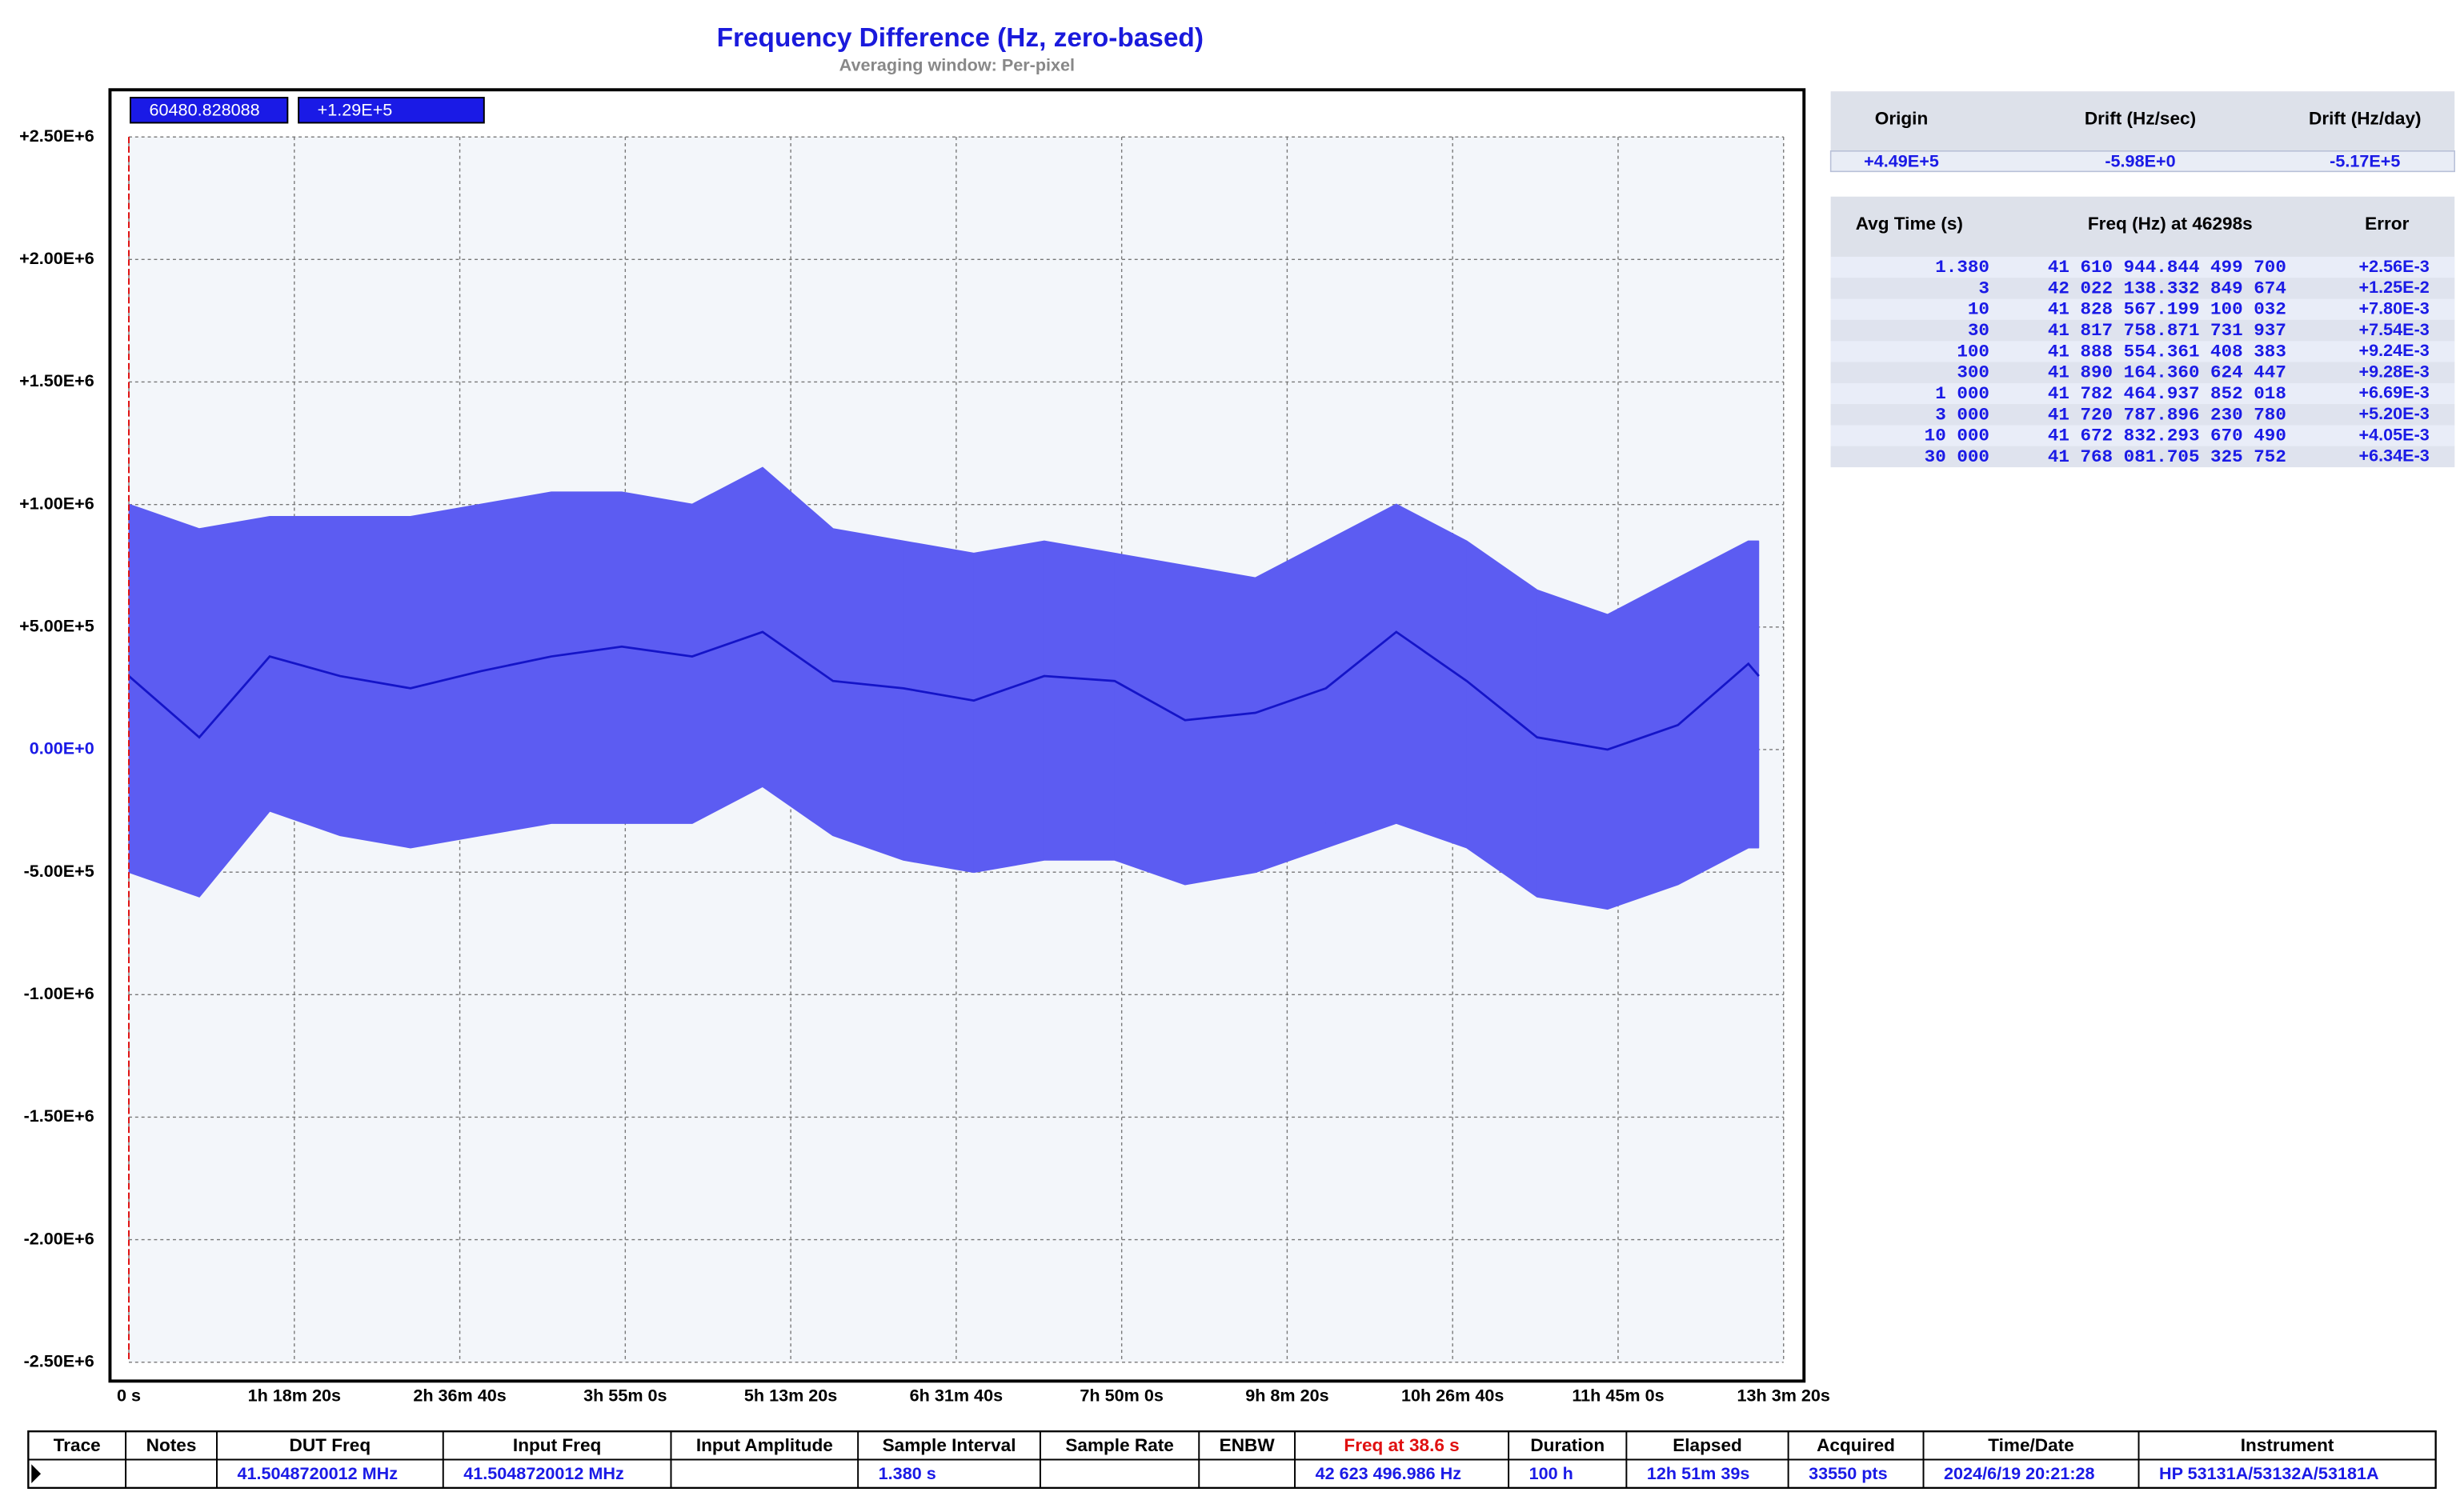 The height and width of the screenshot is (1496, 2464). Describe the element at coordinates (56, 258) in the screenshot. I see `y-tick-label: +2.00E+6` at that location.